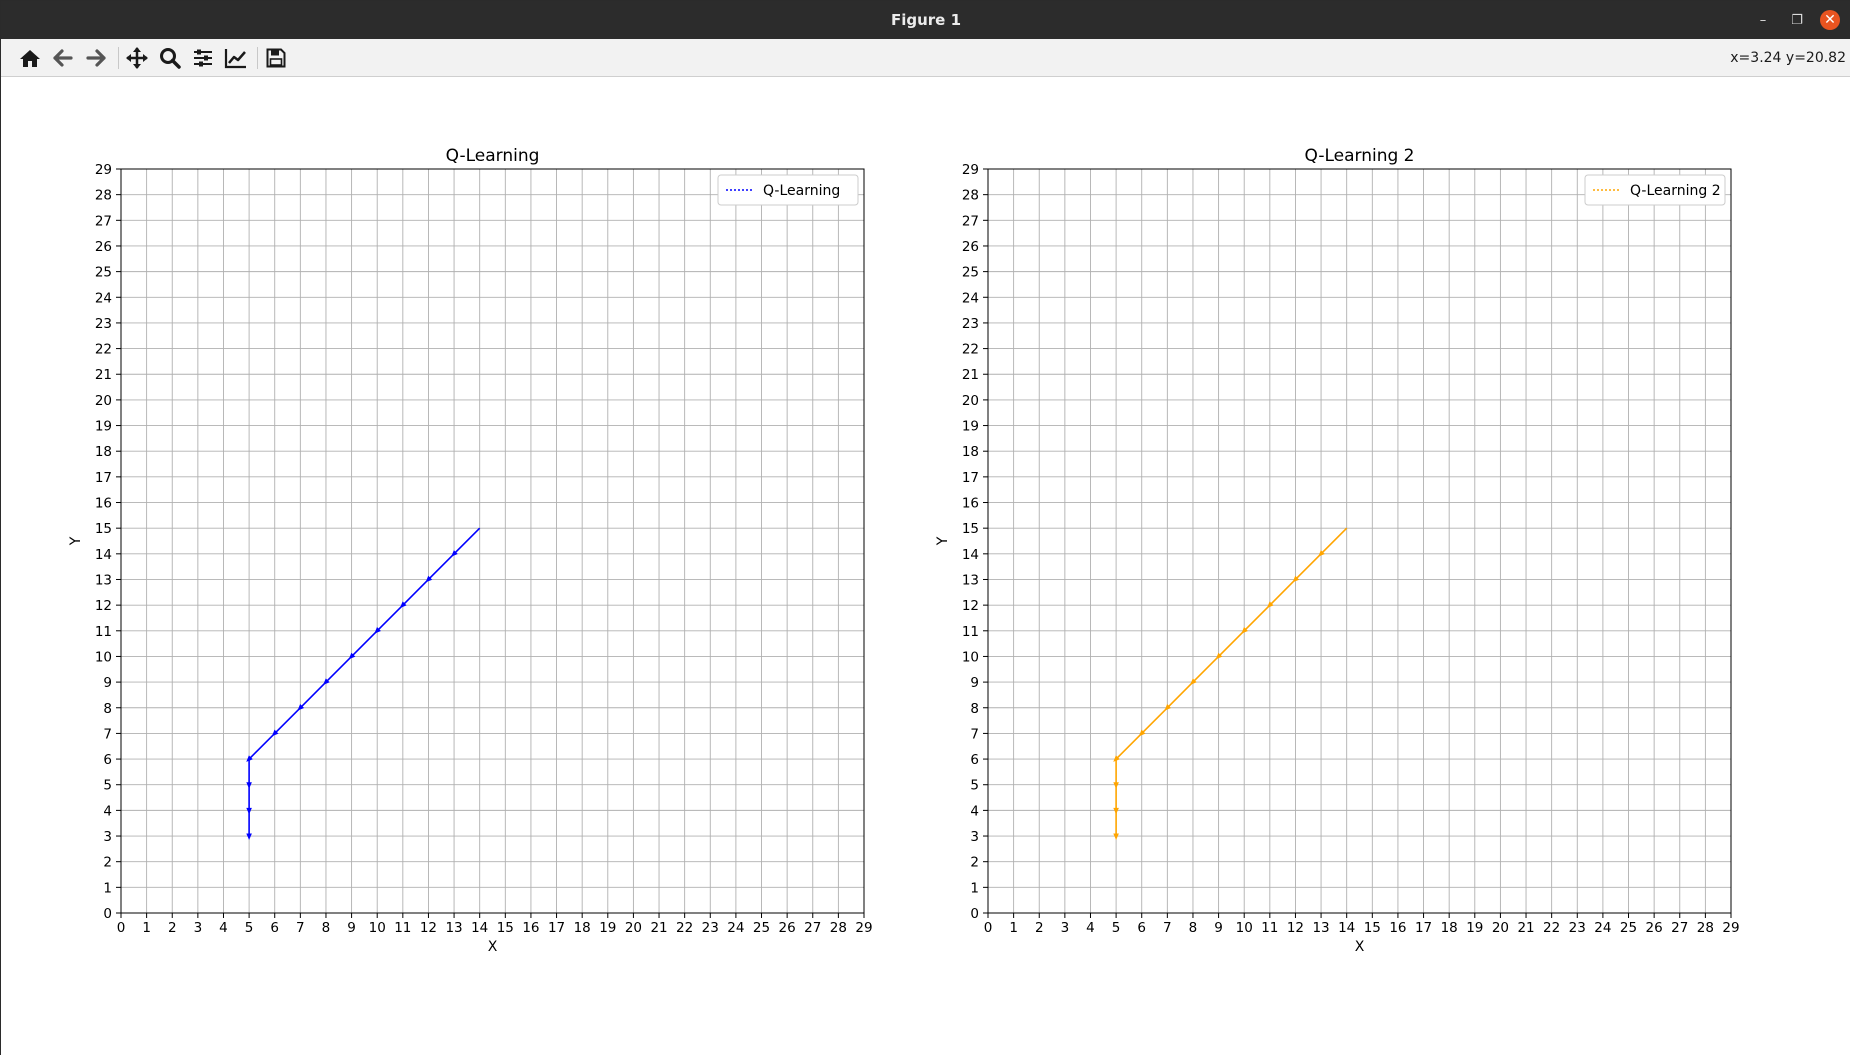  Describe the element at coordinates (103, 504) in the screenshot. I see `chart1-y-tick-label: 16` at that location.